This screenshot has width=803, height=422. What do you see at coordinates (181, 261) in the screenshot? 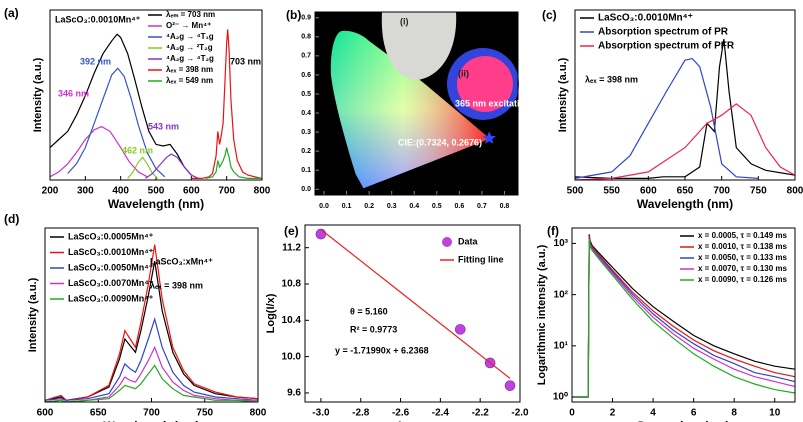
I see `annotation: LaScO₃:xMn⁴⁺` at bounding box center [181, 261].